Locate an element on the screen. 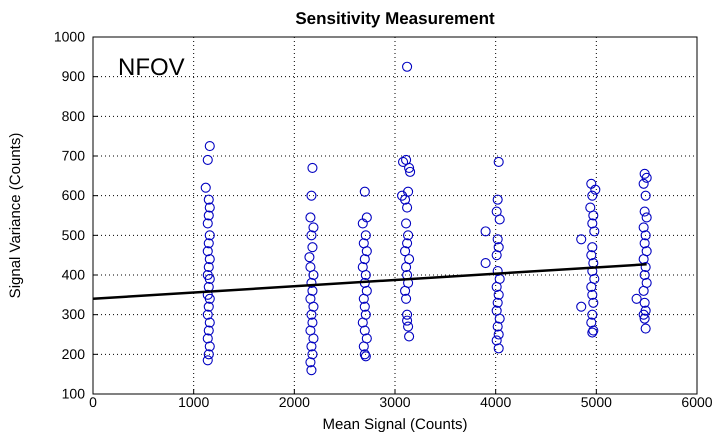 The width and height of the screenshot is (715, 432). y-tick-label: 800 is located at coordinates (74, 116).